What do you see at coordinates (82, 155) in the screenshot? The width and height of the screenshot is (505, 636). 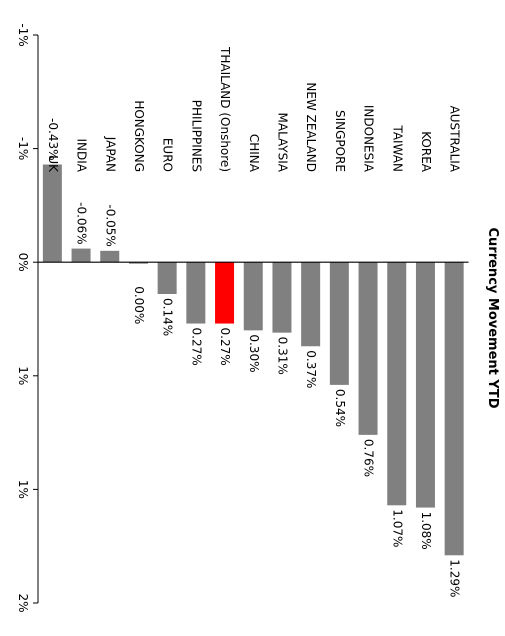 I see `category-label: INDIA` at bounding box center [82, 155].